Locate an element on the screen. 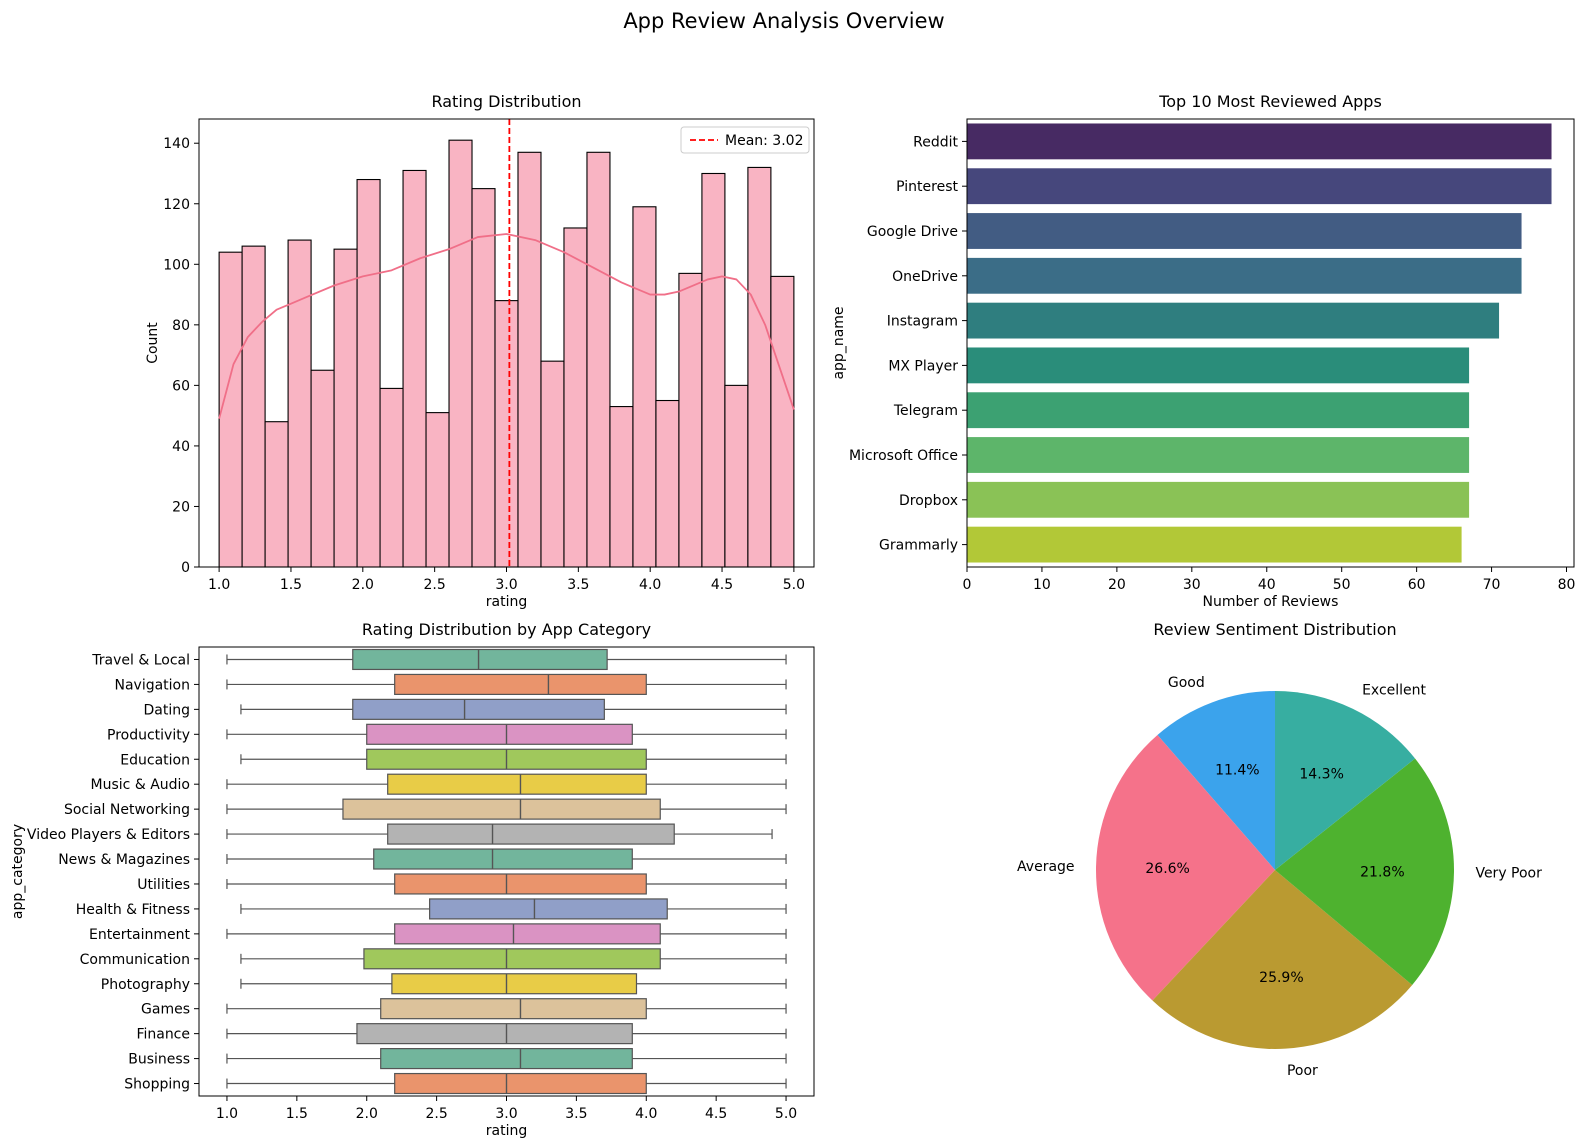  x-tick-label: 60 is located at coordinates (1417, 585).